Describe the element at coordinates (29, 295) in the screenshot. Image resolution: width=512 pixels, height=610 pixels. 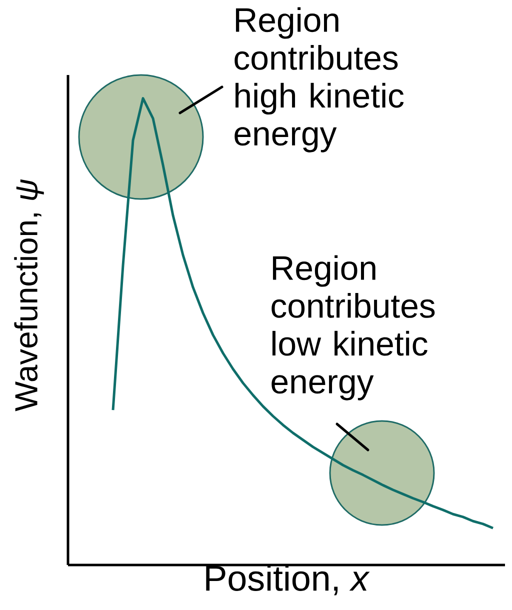
I see `y-axis-title: Wavefunction, ψ` at that location.